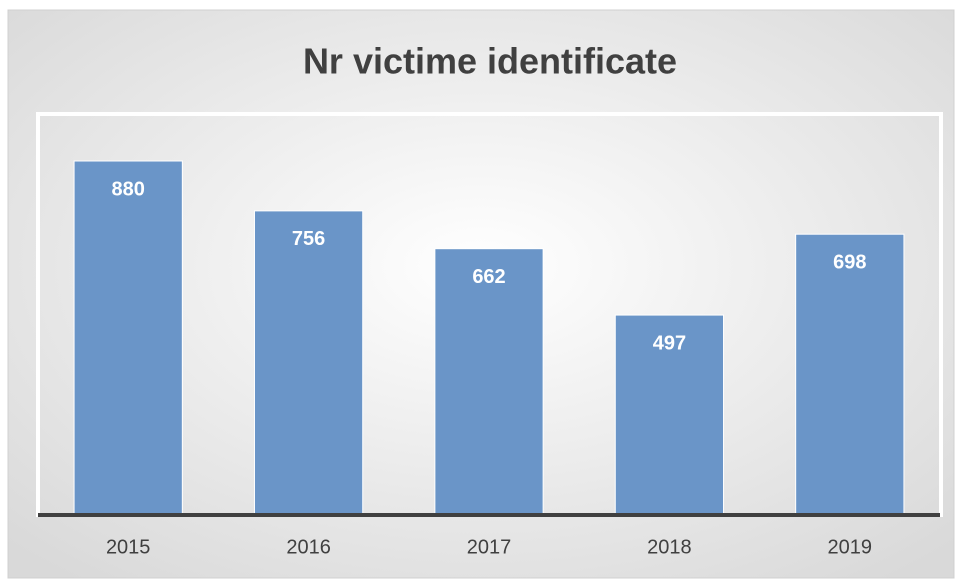 Image resolution: width=959 pixels, height=583 pixels. Describe the element at coordinates (308, 239) in the screenshot. I see `data-label: 756` at that location.